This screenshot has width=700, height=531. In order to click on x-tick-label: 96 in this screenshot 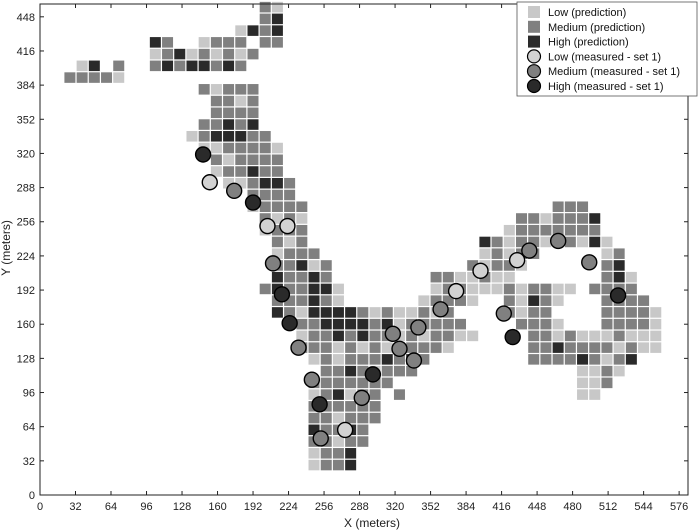, I will do `click(146, 507)`.